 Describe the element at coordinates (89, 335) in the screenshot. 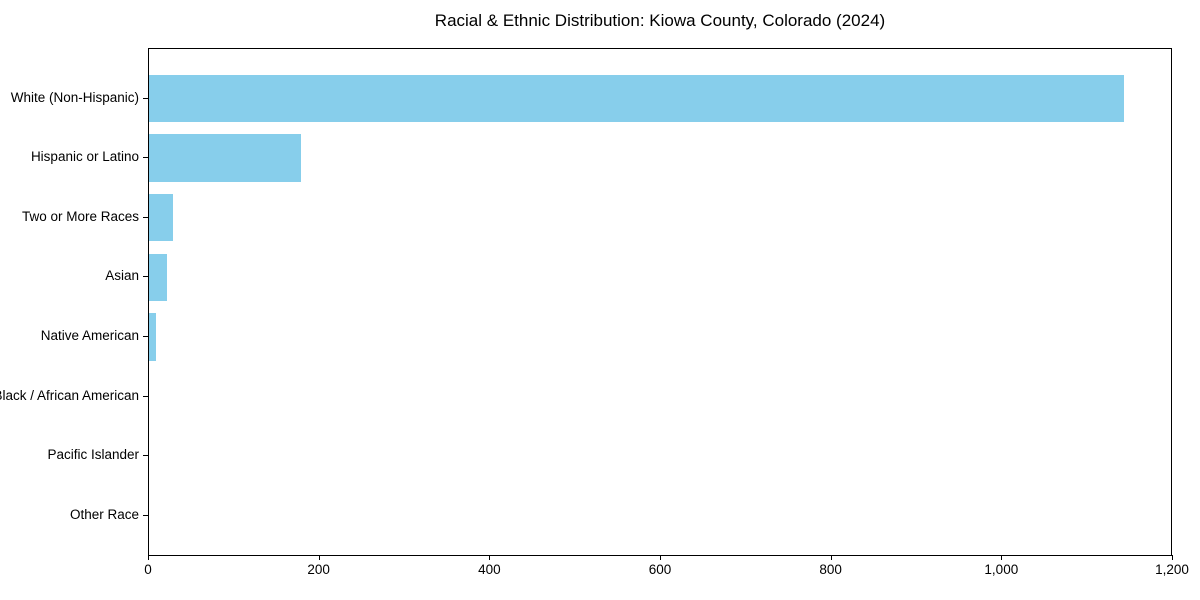

I see `y-tick-label-native-american: Native American` at that location.